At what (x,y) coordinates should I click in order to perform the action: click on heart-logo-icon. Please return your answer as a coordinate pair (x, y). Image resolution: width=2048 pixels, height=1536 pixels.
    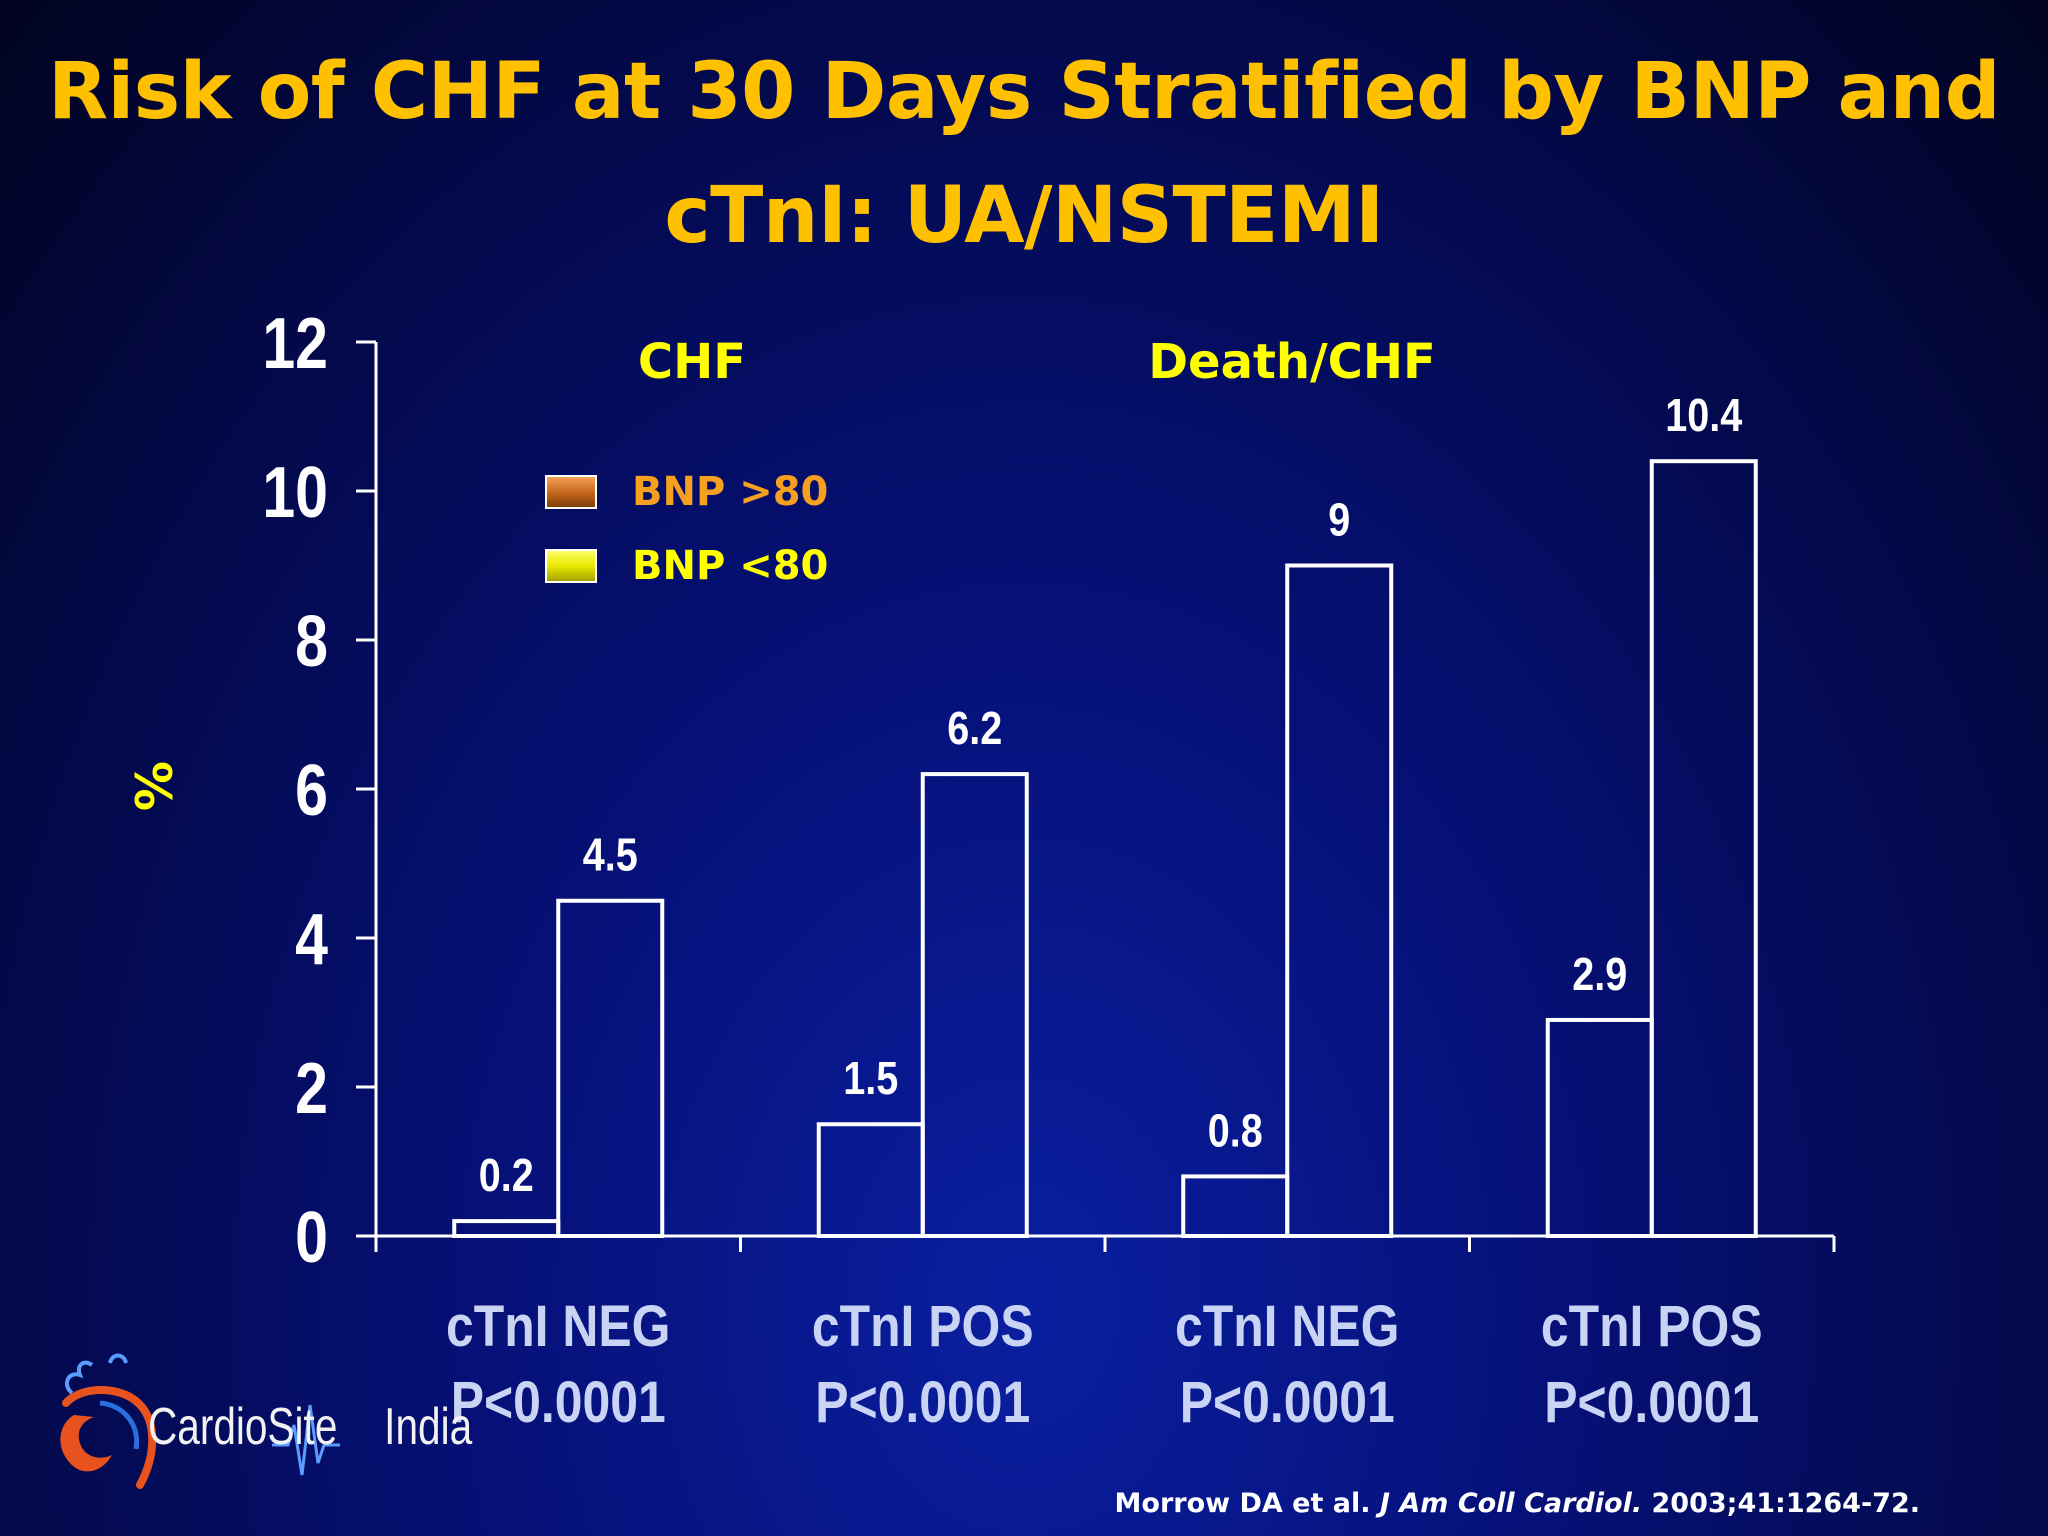
    Looking at the image, I should click on (200, 1421).